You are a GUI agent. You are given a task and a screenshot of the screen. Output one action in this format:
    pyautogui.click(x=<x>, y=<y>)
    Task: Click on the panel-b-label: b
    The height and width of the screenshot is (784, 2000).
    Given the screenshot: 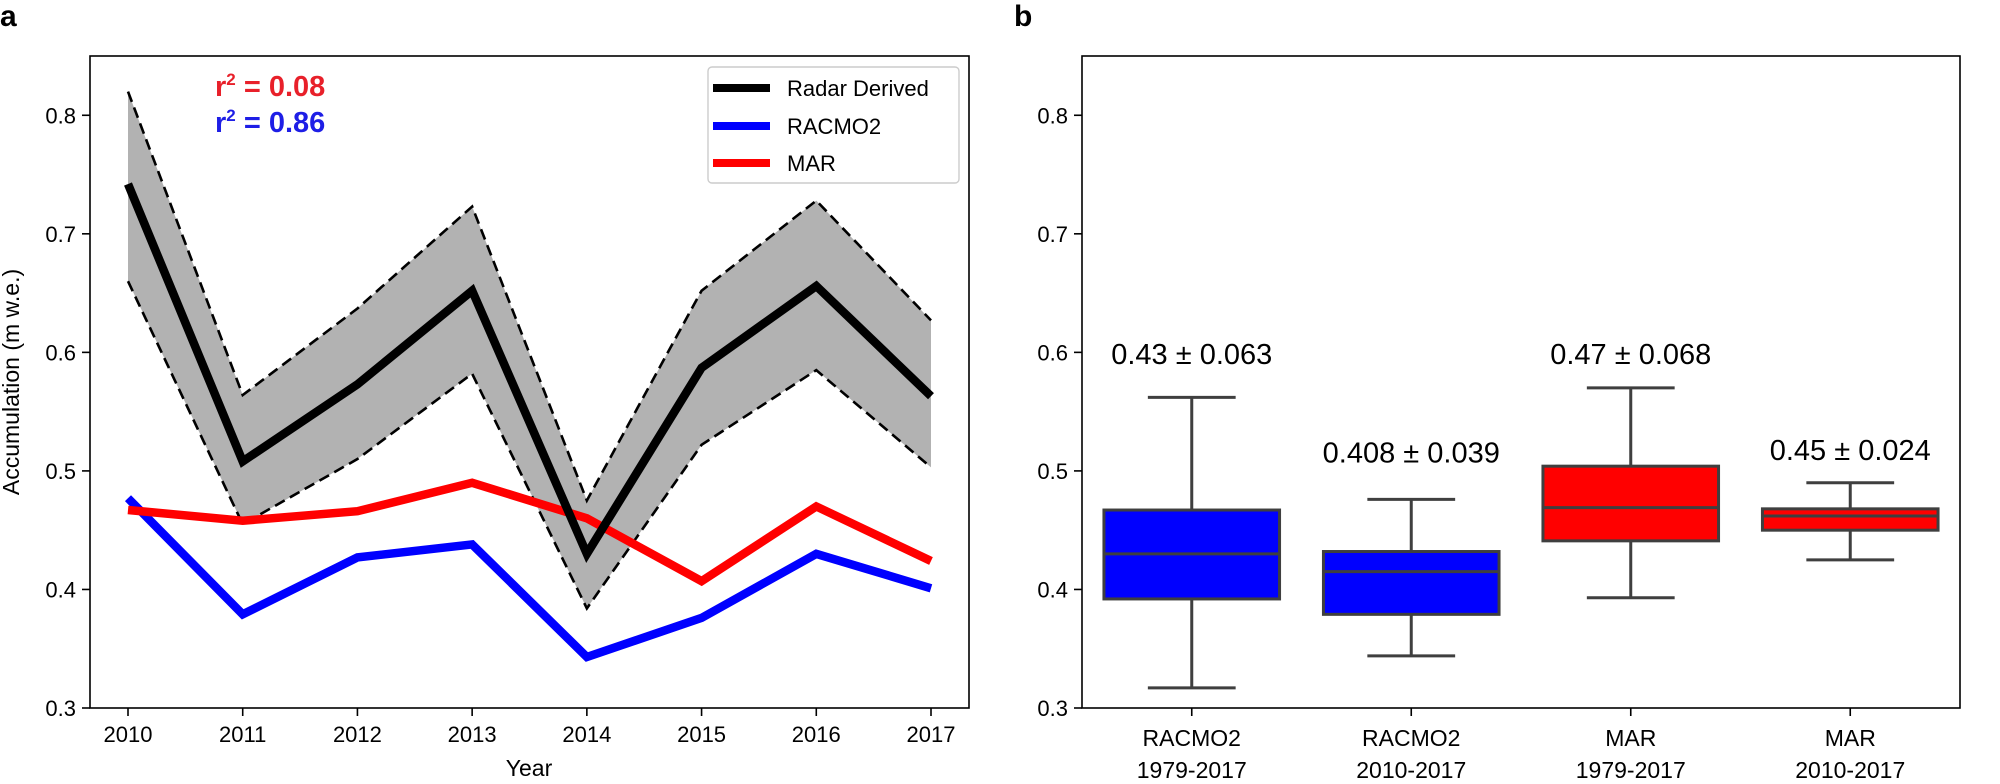 What is the action you would take?
    pyautogui.click(x=1023, y=16)
    